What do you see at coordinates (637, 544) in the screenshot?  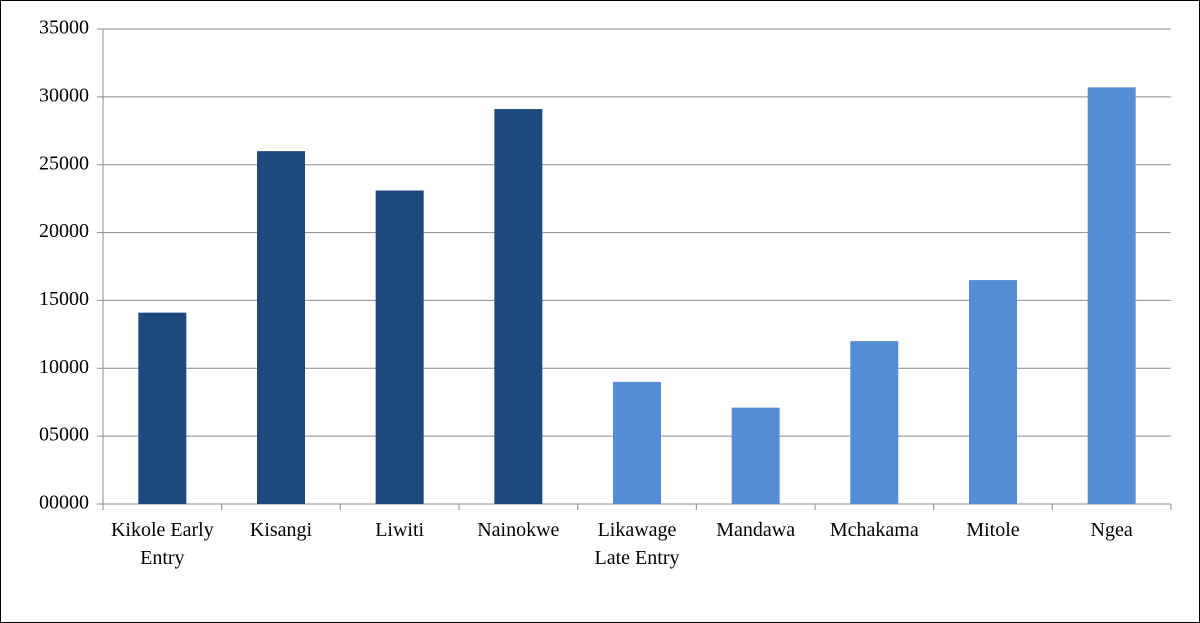 I see `x-tick-label: Likawage Late Entry` at bounding box center [637, 544].